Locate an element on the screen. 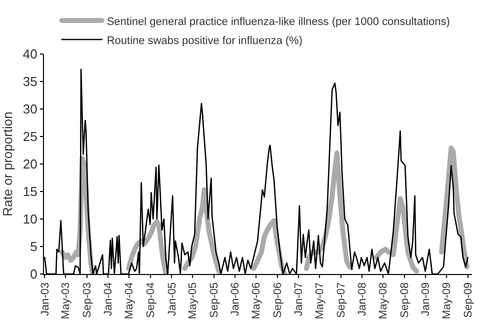 This screenshot has height=325, width=480. x-tick-label: Jan-08 is located at coordinates (362, 299).